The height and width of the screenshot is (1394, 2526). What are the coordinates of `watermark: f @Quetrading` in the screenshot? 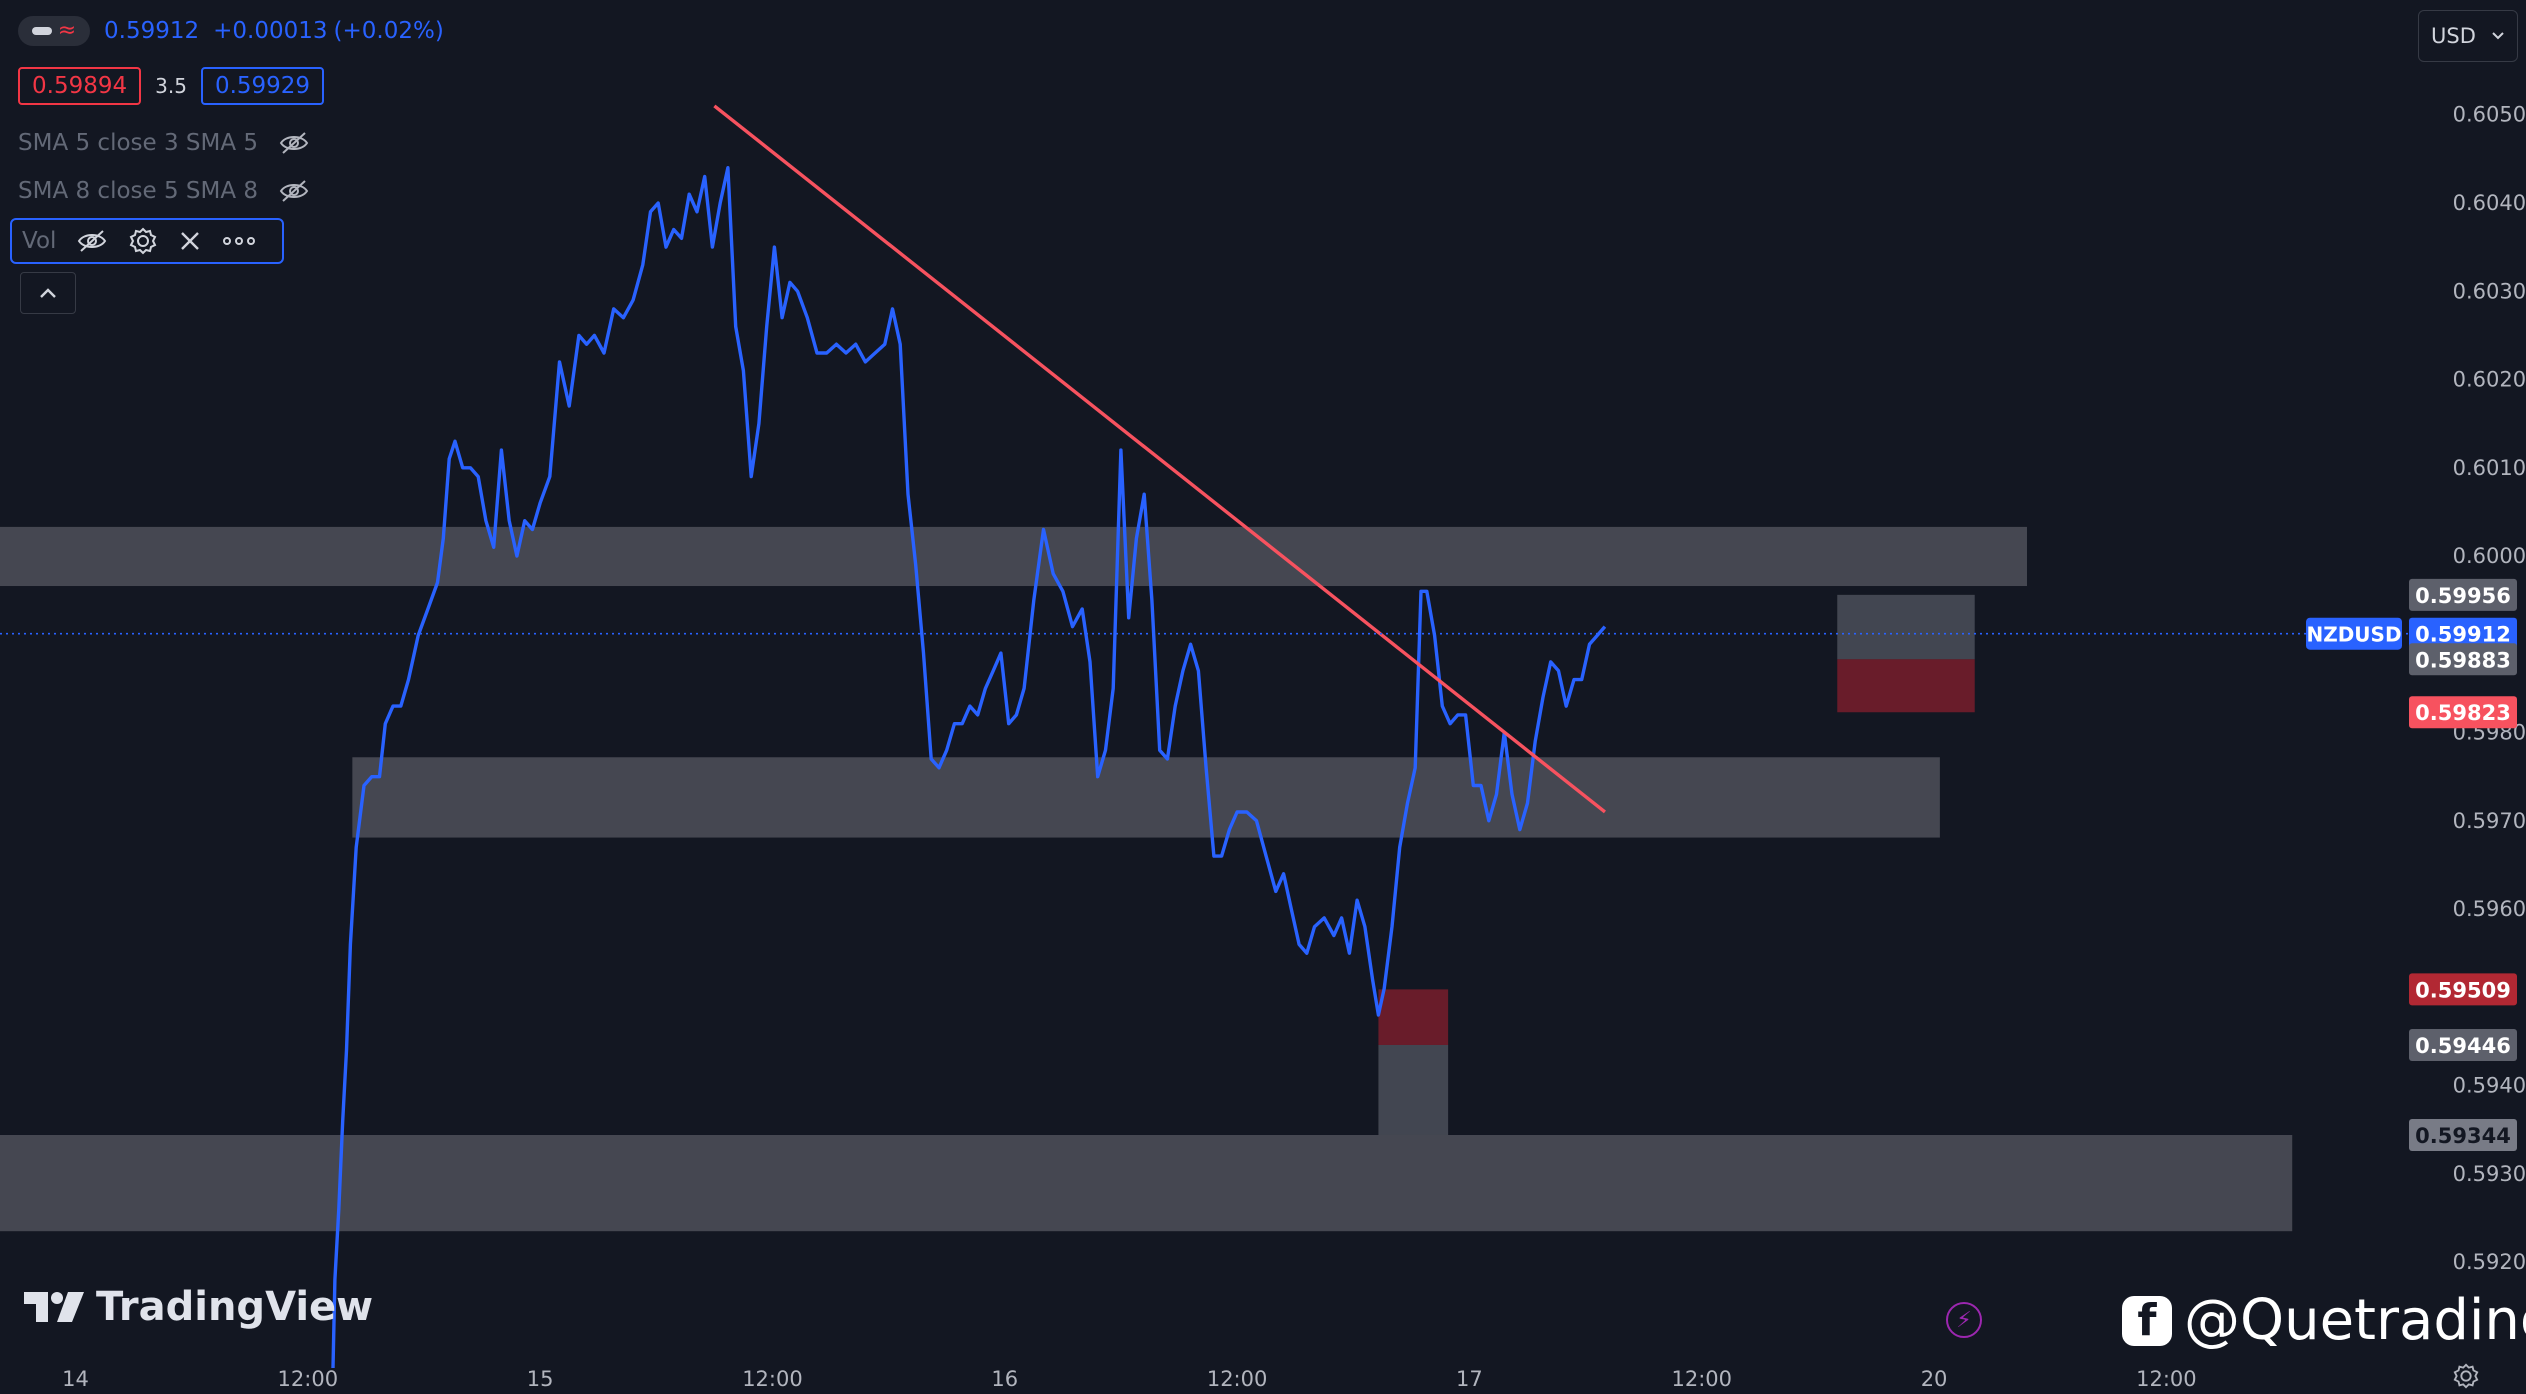 It's located at (2324, 1320).